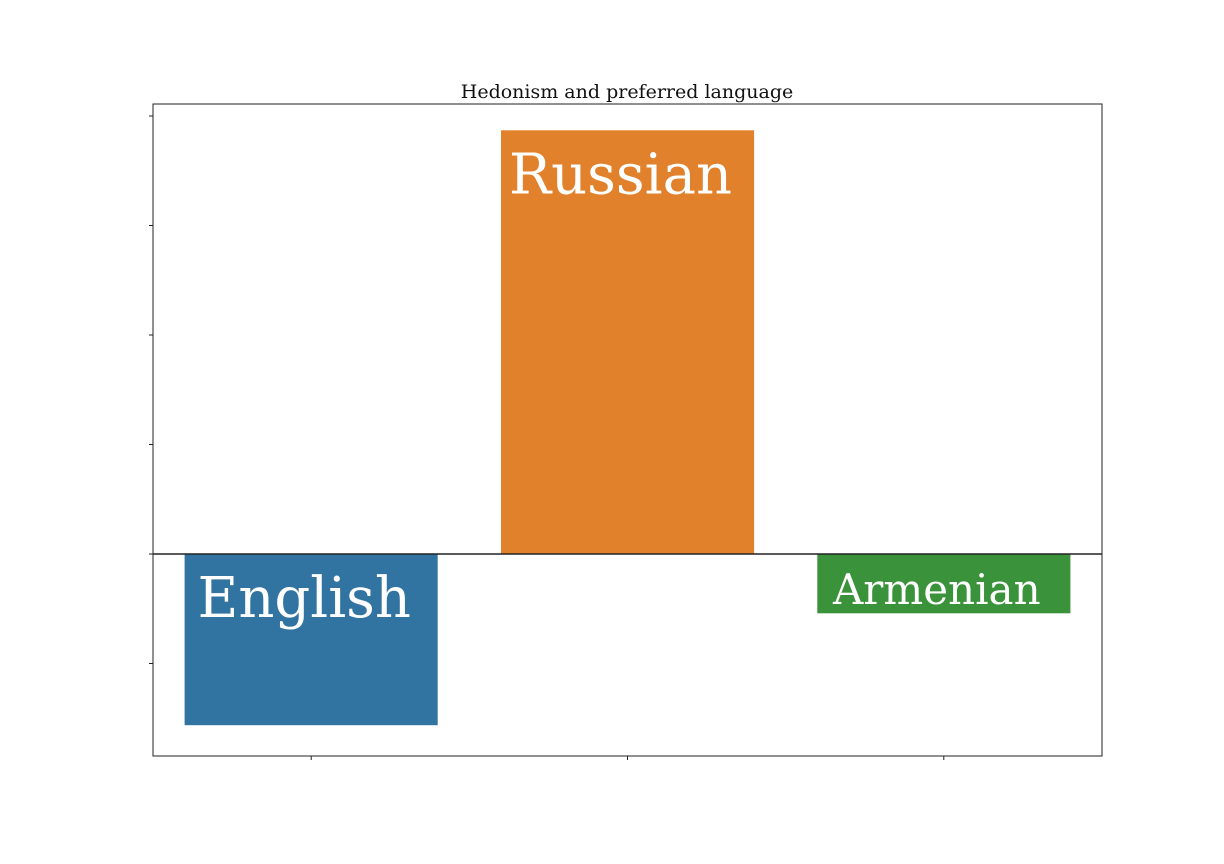  What do you see at coordinates (627, 758) in the screenshot?
I see `x-axis-ticks` at bounding box center [627, 758].